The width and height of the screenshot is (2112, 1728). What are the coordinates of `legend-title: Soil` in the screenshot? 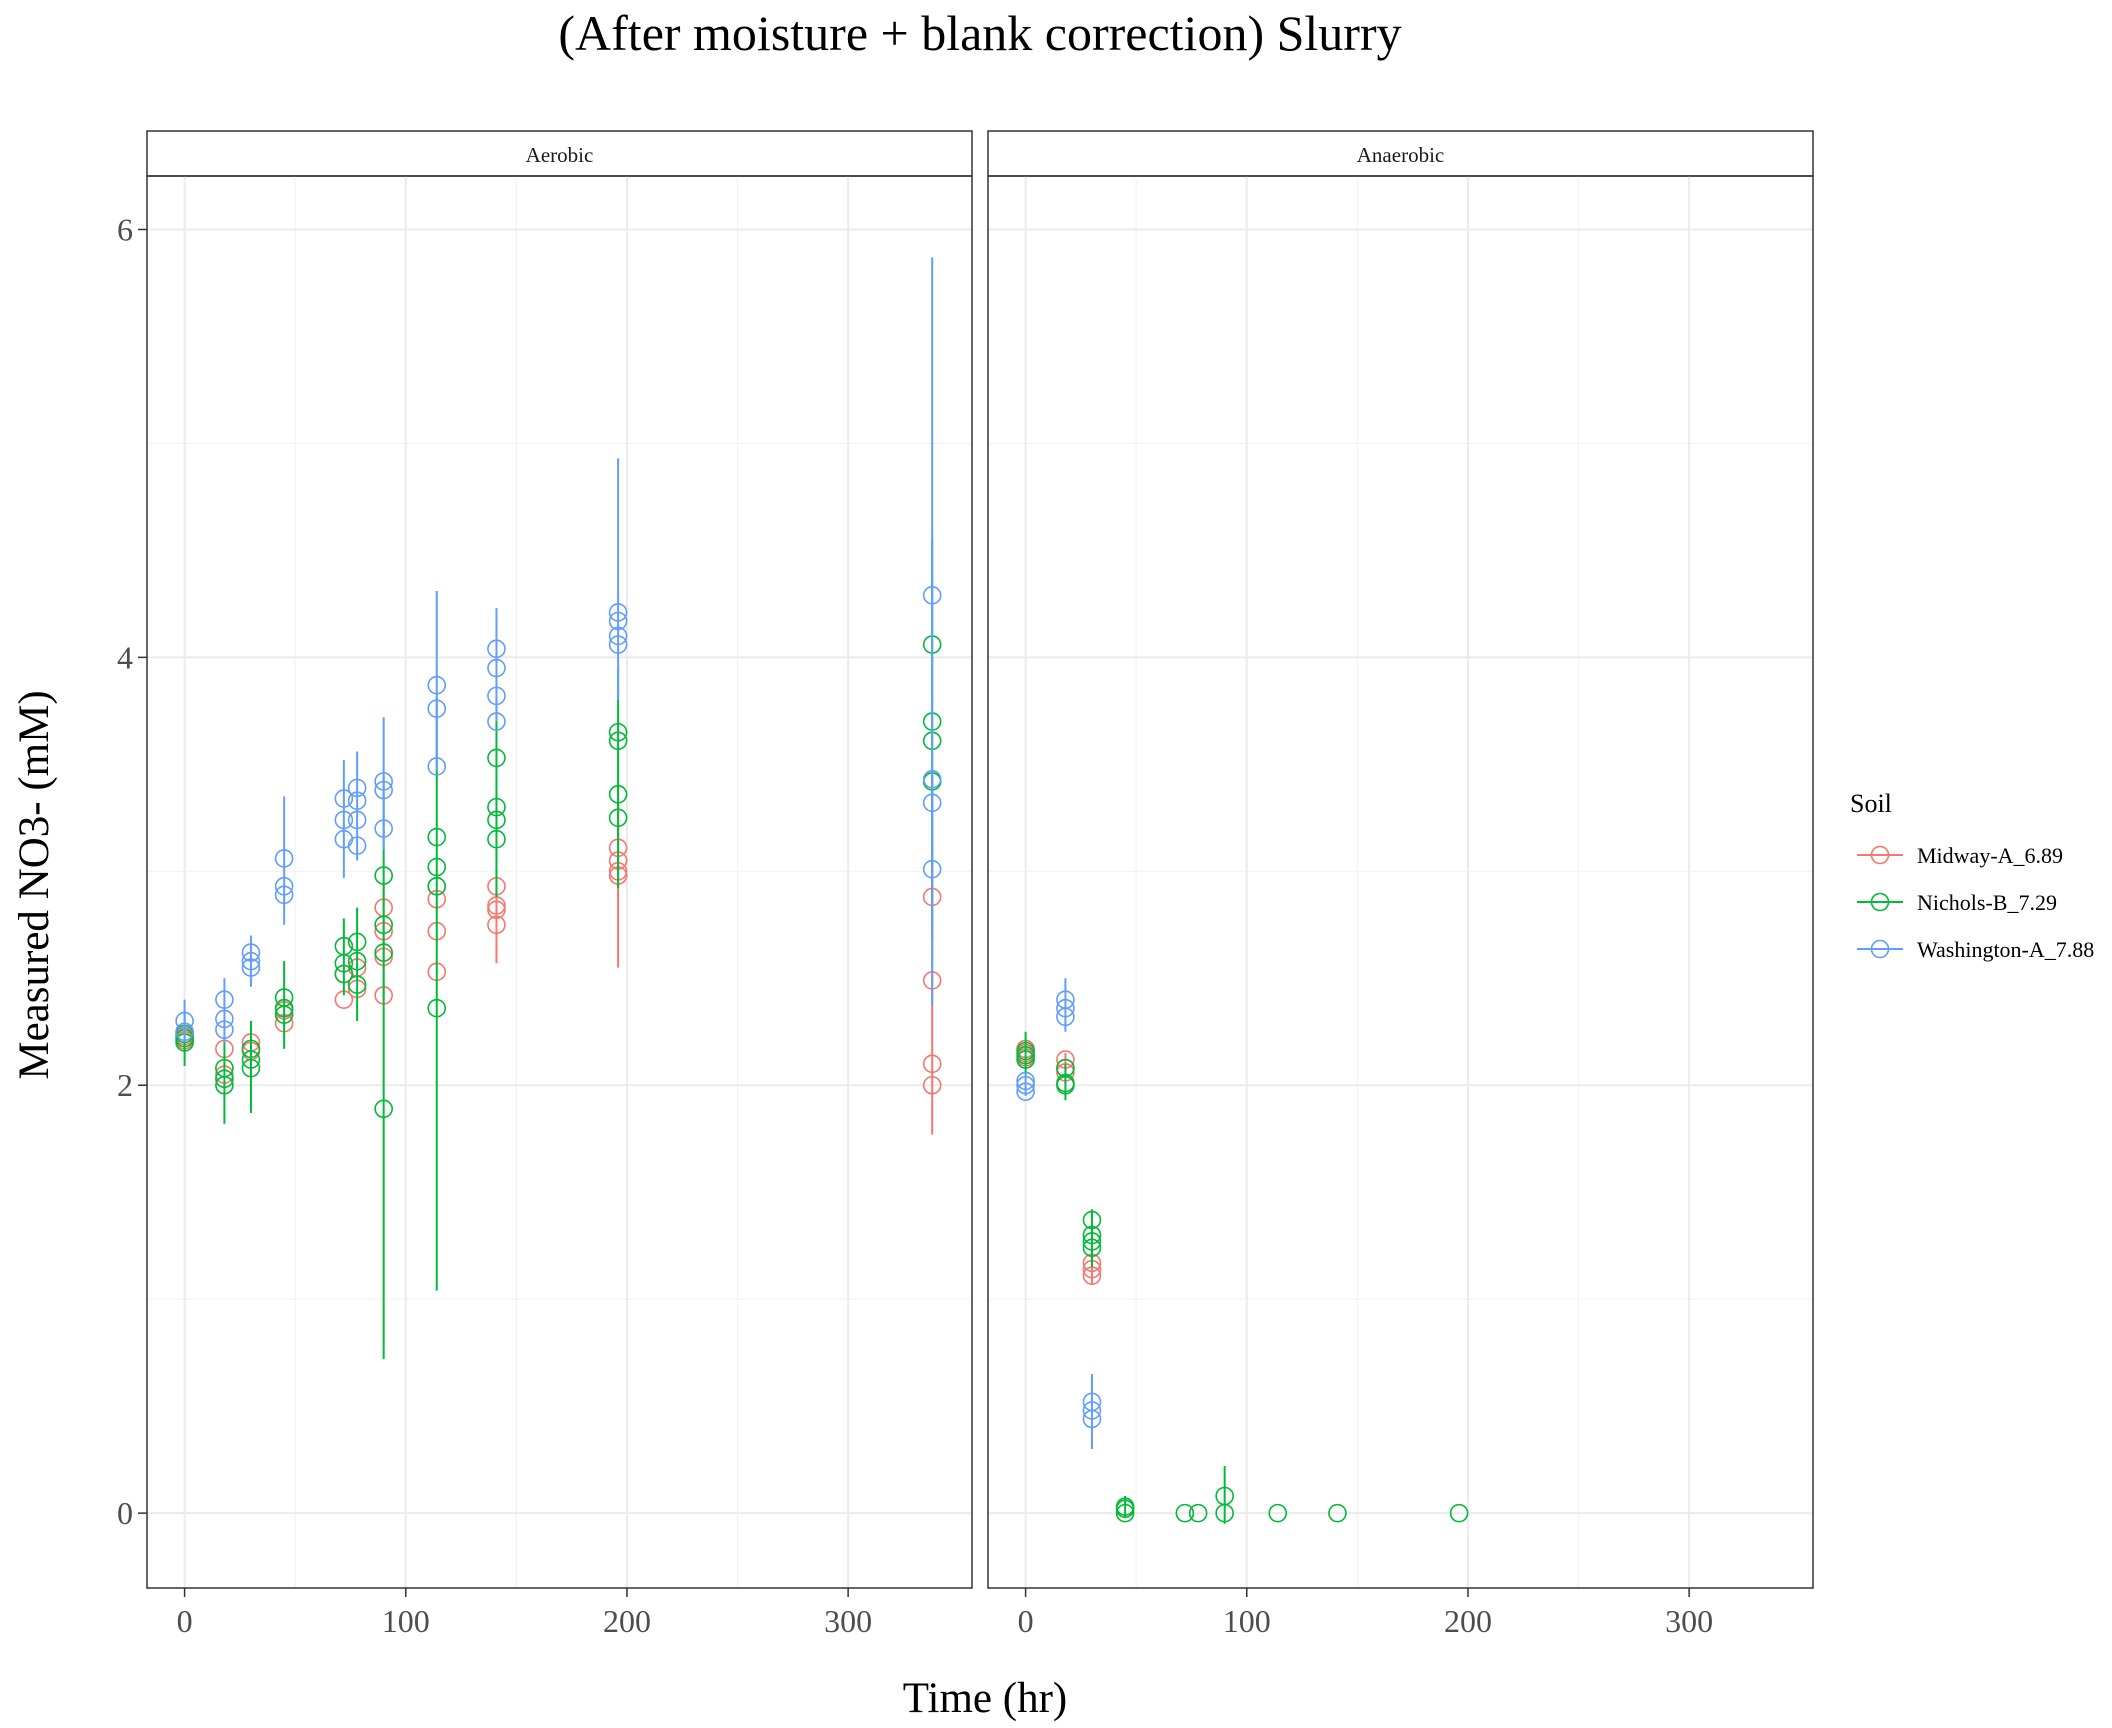 It's located at (1871, 803).